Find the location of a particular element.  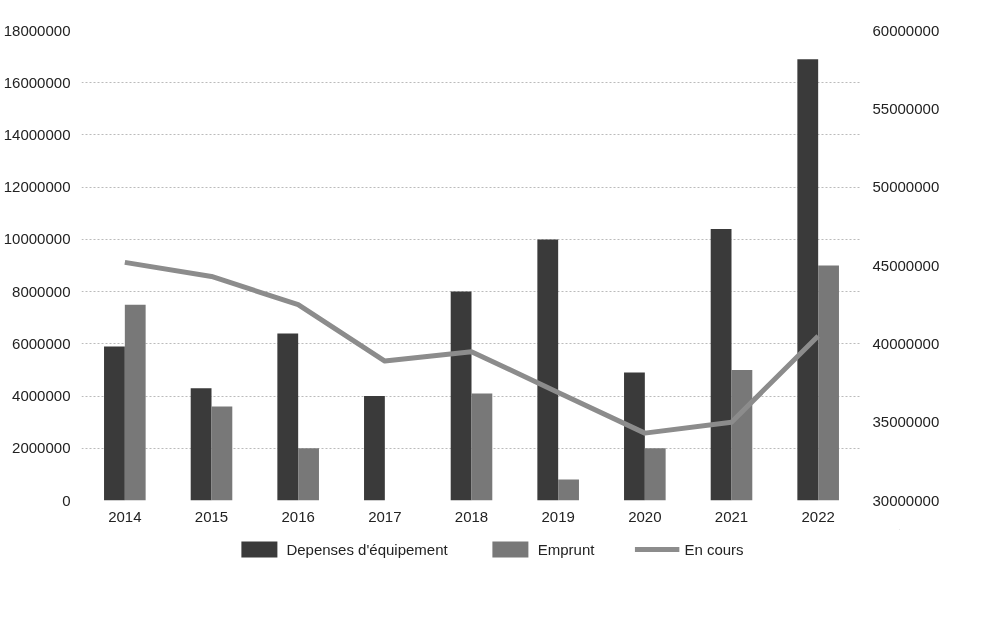

y-tick-label: 0 is located at coordinates (66, 500).